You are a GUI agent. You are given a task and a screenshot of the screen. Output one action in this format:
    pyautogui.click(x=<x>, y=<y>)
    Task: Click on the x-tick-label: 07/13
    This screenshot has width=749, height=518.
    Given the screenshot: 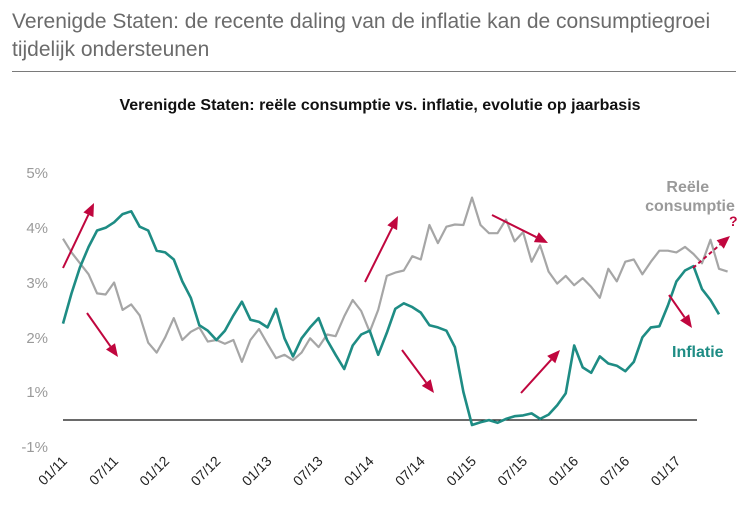 What is the action you would take?
    pyautogui.click(x=308, y=471)
    